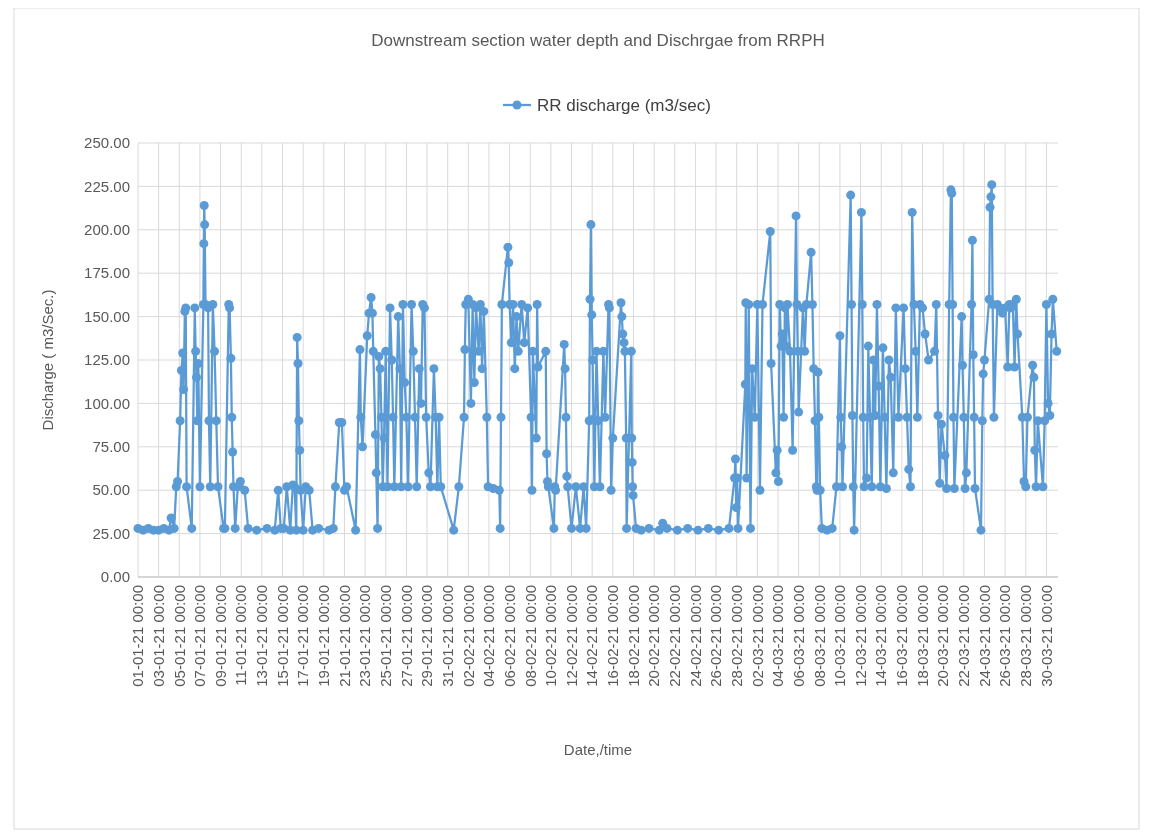 The image size is (1149, 838). What do you see at coordinates (111, 533) in the screenshot?
I see `y-tick-label: 25.00` at bounding box center [111, 533].